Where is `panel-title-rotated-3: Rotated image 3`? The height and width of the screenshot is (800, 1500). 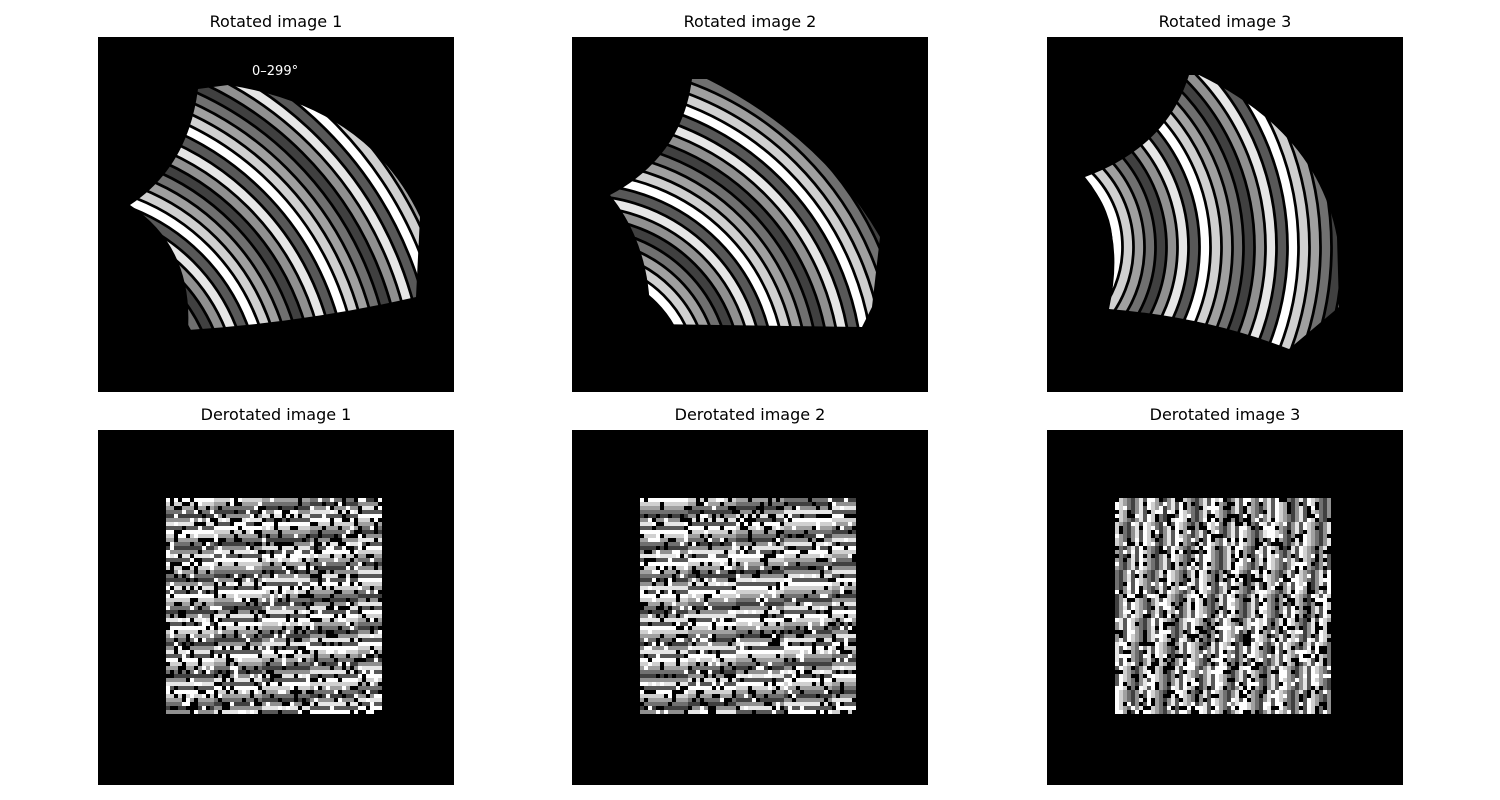 panel-title-rotated-3: Rotated image 3 is located at coordinates (1225, 21).